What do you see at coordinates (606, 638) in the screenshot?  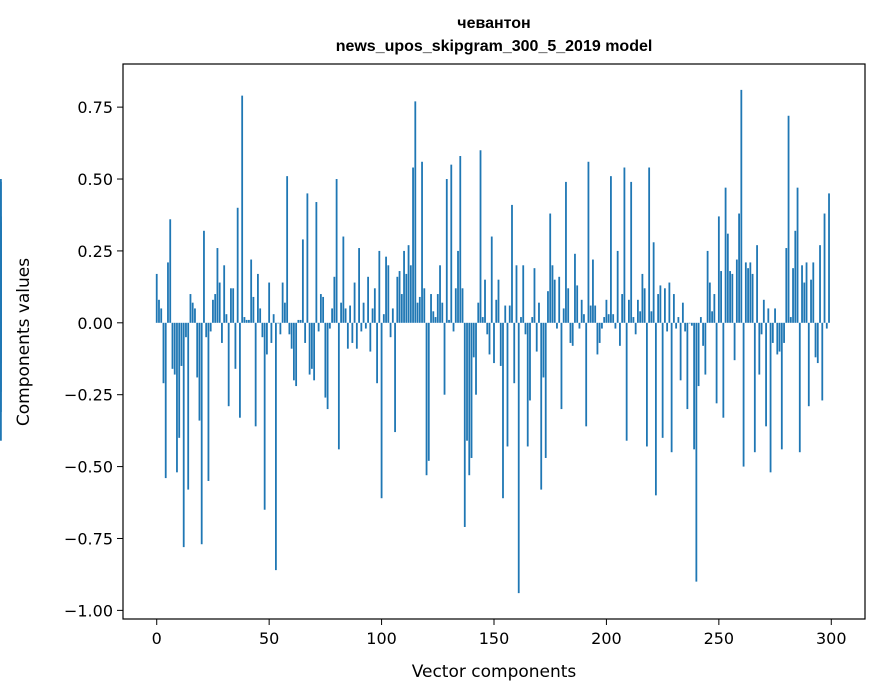 I see `x-tick-label: 200` at bounding box center [606, 638].